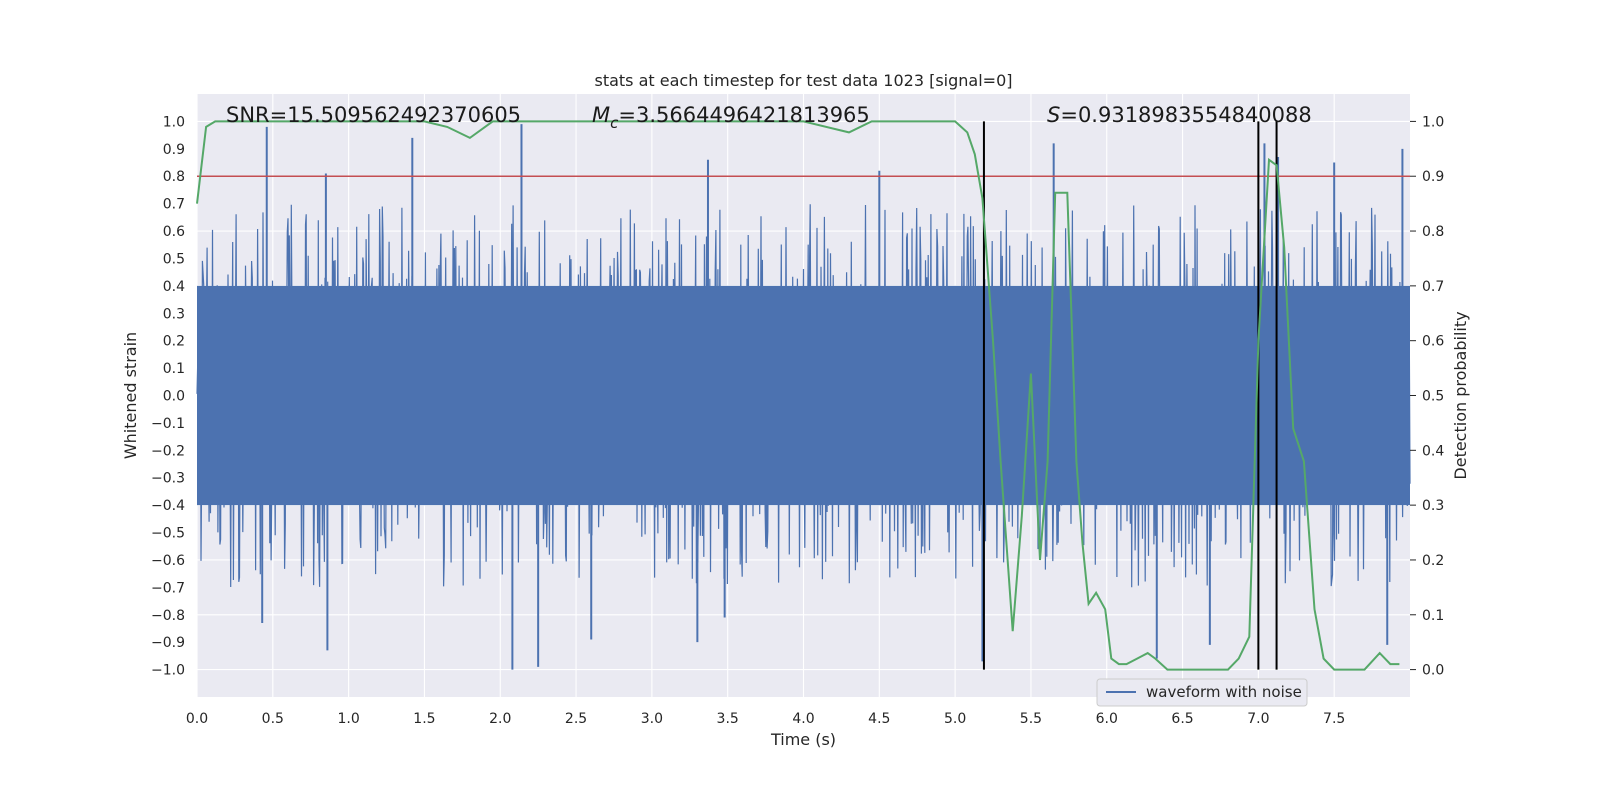 This screenshot has height=800, width=1600. Describe the element at coordinates (424, 719) in the screenshot. I see `x-tick-label: 1.5` at that location.